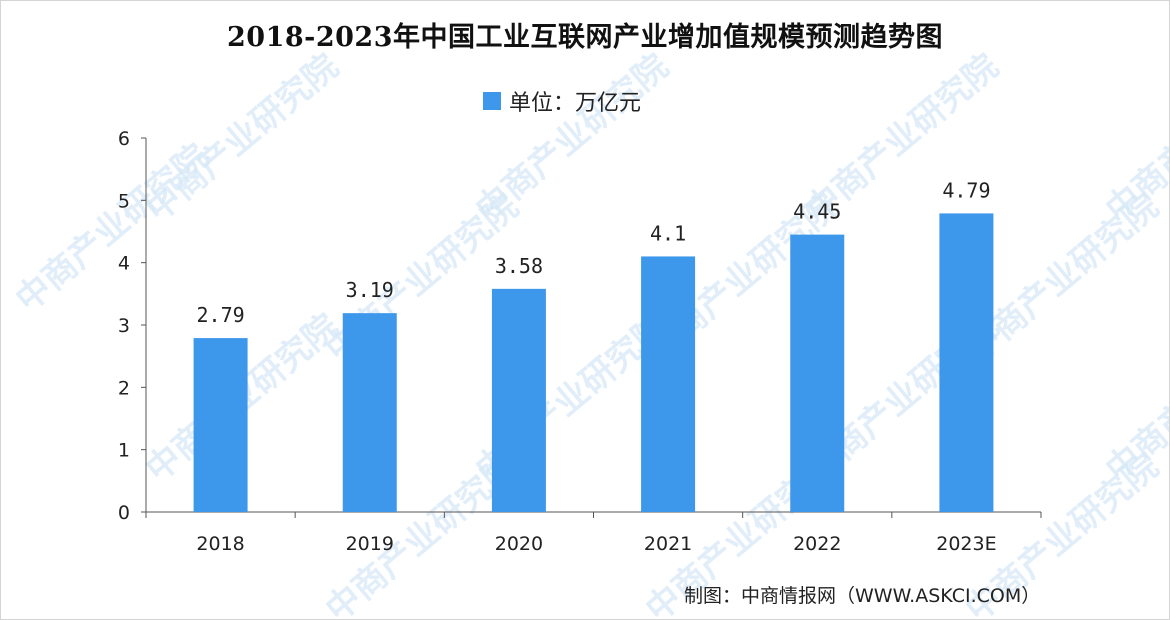 The image size is (1170, 620). Describe the element at coordinates (668, 233) in the screenshot. I see `data-label: 4.1` at that location.